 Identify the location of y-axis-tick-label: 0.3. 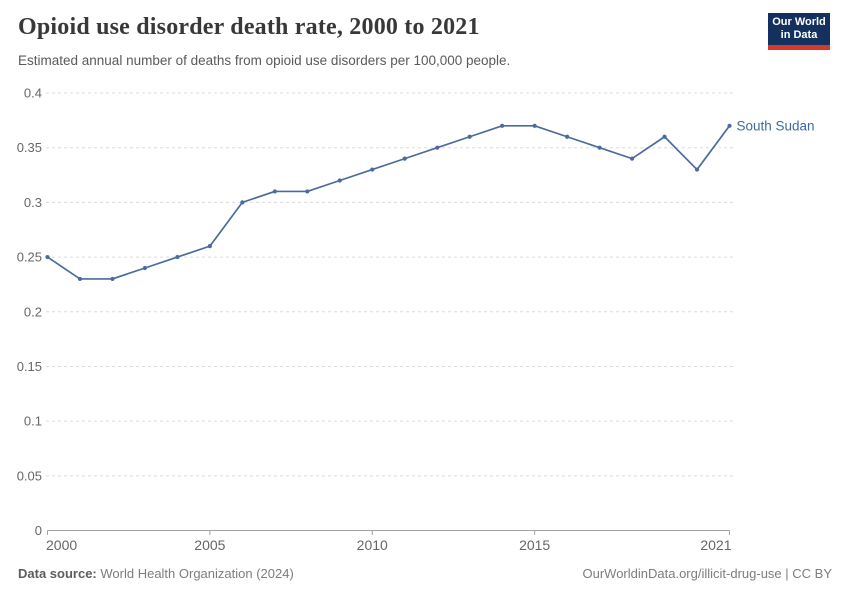
(33, 202).